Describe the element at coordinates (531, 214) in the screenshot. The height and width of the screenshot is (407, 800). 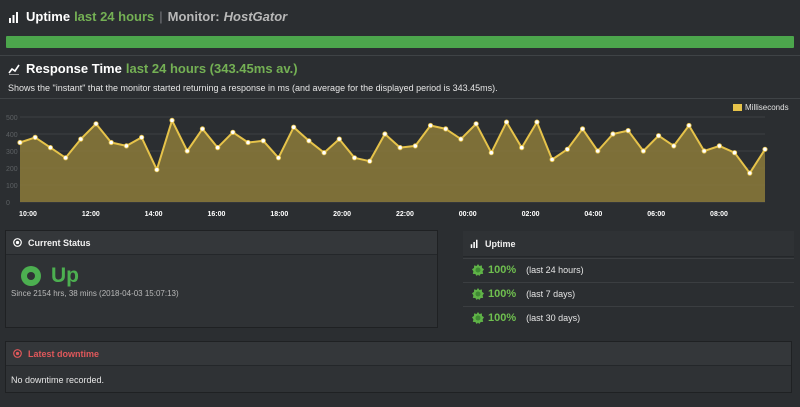
I see `x-tick-label: 02:00` at that location.